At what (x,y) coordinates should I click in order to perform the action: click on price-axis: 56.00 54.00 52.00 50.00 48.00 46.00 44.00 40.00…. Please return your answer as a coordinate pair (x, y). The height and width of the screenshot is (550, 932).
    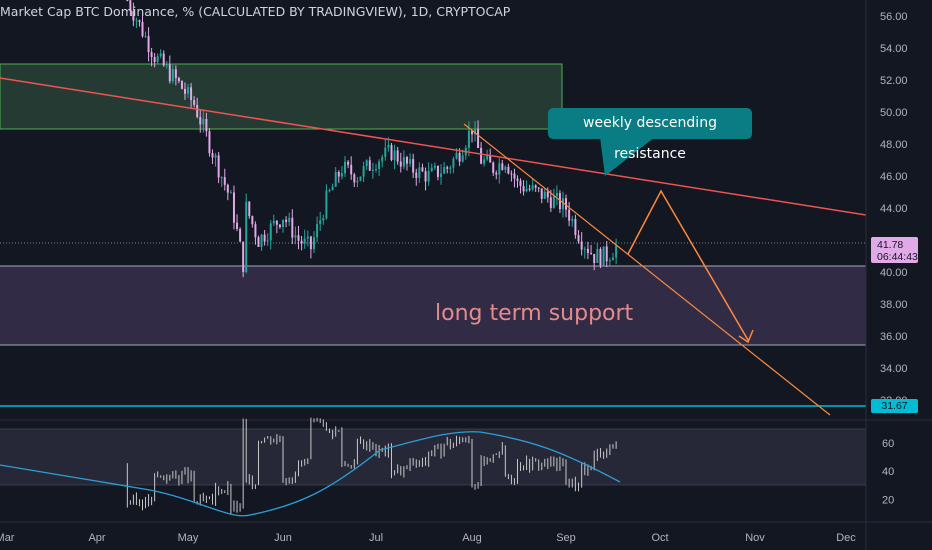
    Looking at the image, I should click on (894, 209).